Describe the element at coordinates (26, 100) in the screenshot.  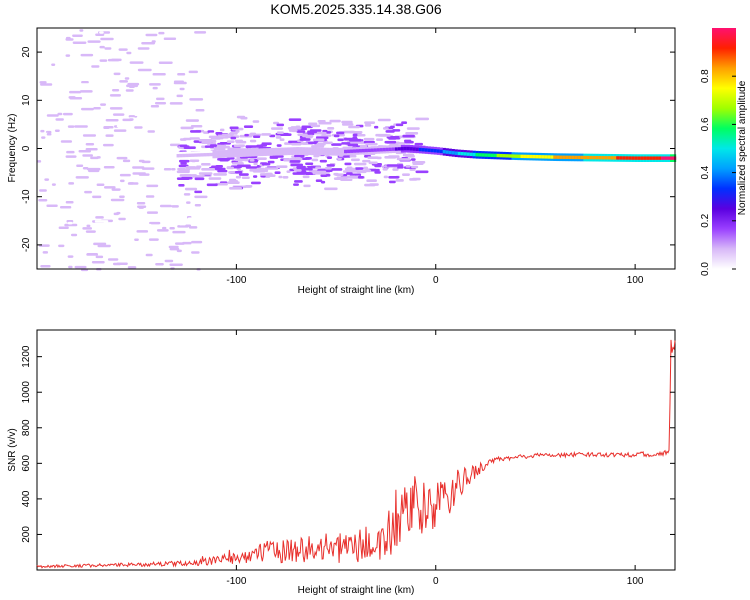
I see `spectrogram-ytick-label: 10` at that location.